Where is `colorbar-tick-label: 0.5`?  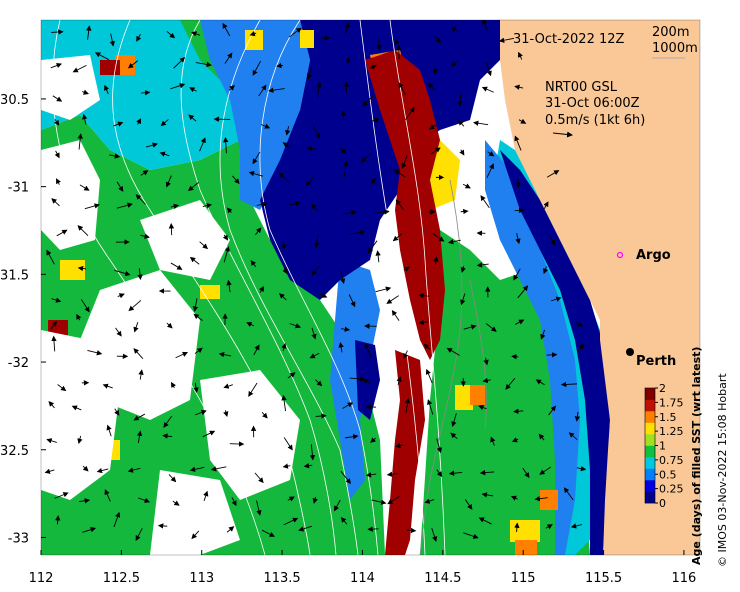
colorbar-tick-label: 0.5 is located at coordinates (668, 474).